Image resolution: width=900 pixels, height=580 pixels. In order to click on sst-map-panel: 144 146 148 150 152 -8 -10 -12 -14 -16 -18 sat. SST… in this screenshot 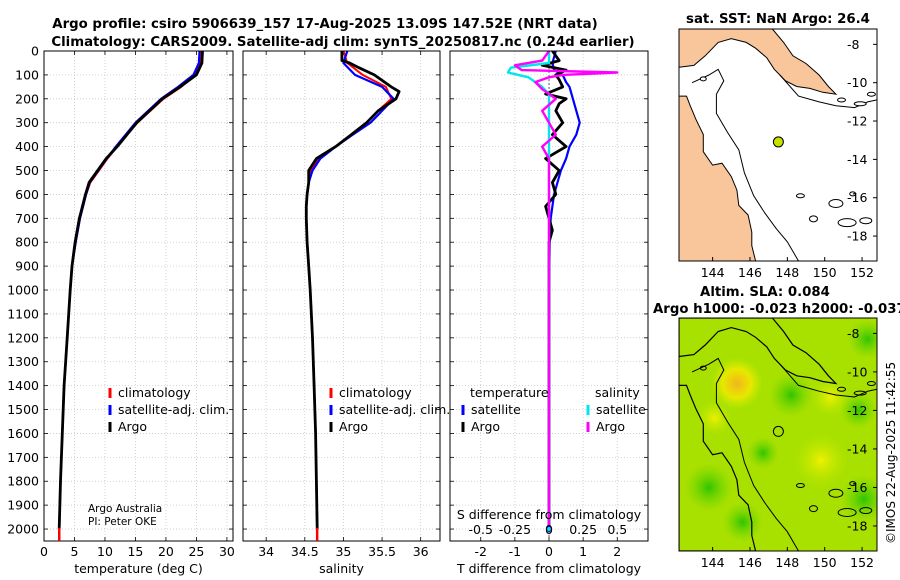, I will do `click(778, 146)`.